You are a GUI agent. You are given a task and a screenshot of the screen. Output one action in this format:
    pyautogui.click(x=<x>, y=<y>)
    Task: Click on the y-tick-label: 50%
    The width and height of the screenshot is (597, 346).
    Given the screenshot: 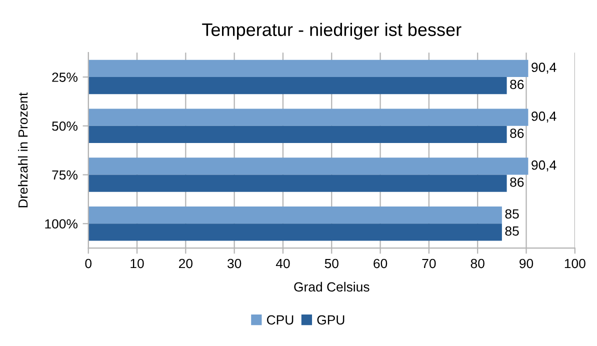 What is the action you would take?
    pyautogui.click(x=65, y=126)
    